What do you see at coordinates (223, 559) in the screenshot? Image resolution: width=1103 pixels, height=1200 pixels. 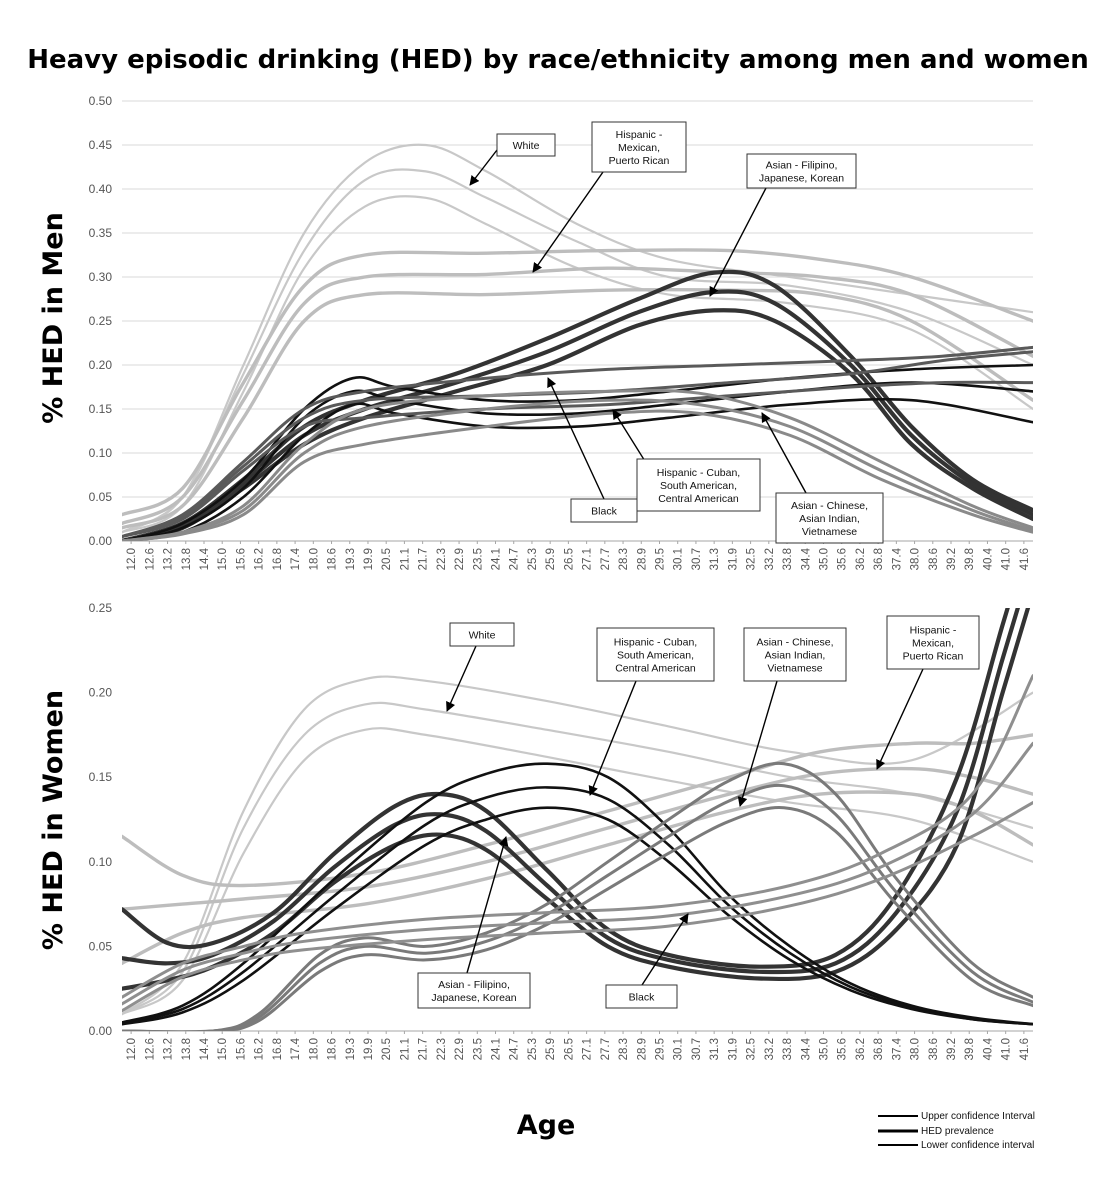 I see `men-x-tick-label: 15.0` at bounding box center [223, 559].